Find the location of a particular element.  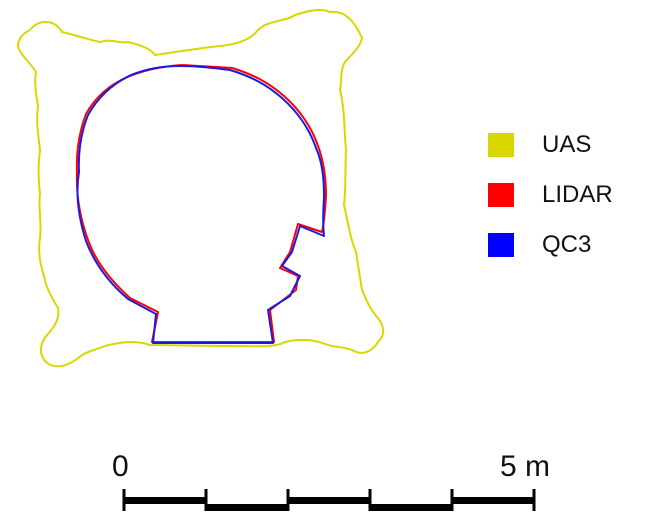

legend-label: QC3 is located at coordinates (567, 244).